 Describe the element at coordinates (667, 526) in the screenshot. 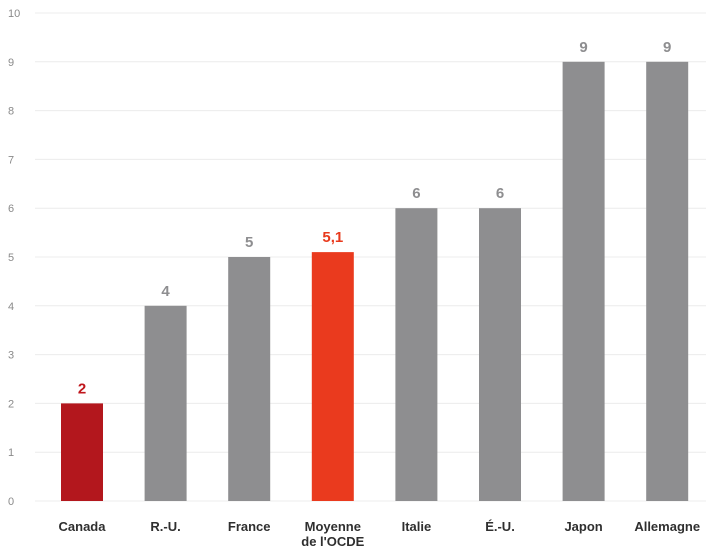

I see `x-tick-label: Allemagne` at that location.